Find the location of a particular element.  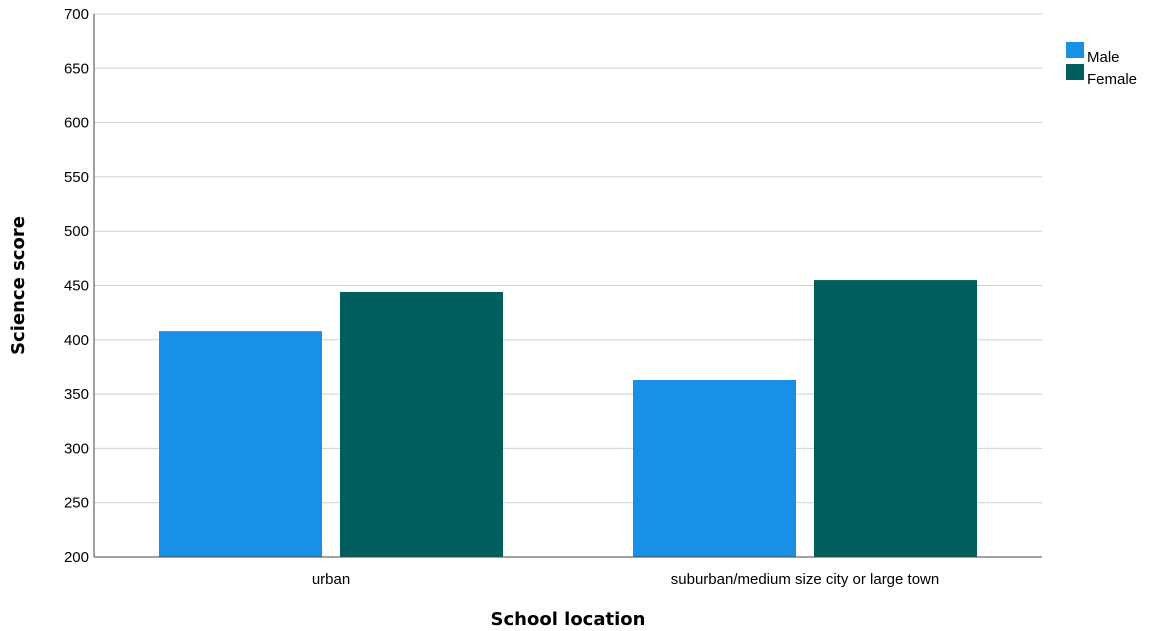

y-tick-label: 400 is located at coordinates (76, 340).